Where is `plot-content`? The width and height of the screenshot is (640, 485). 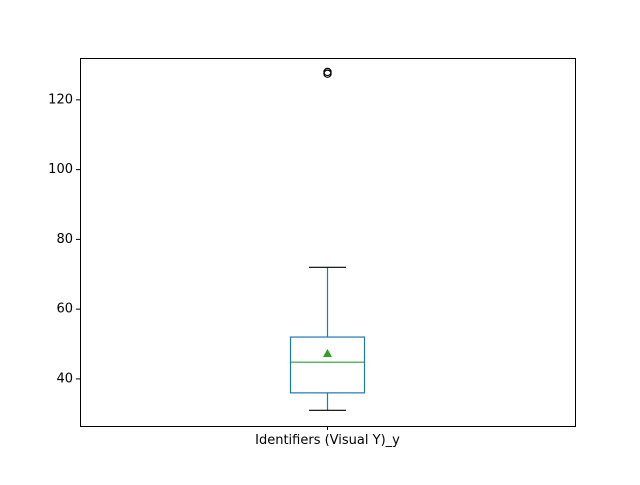
plot-content is located at coordinates (327, 239).